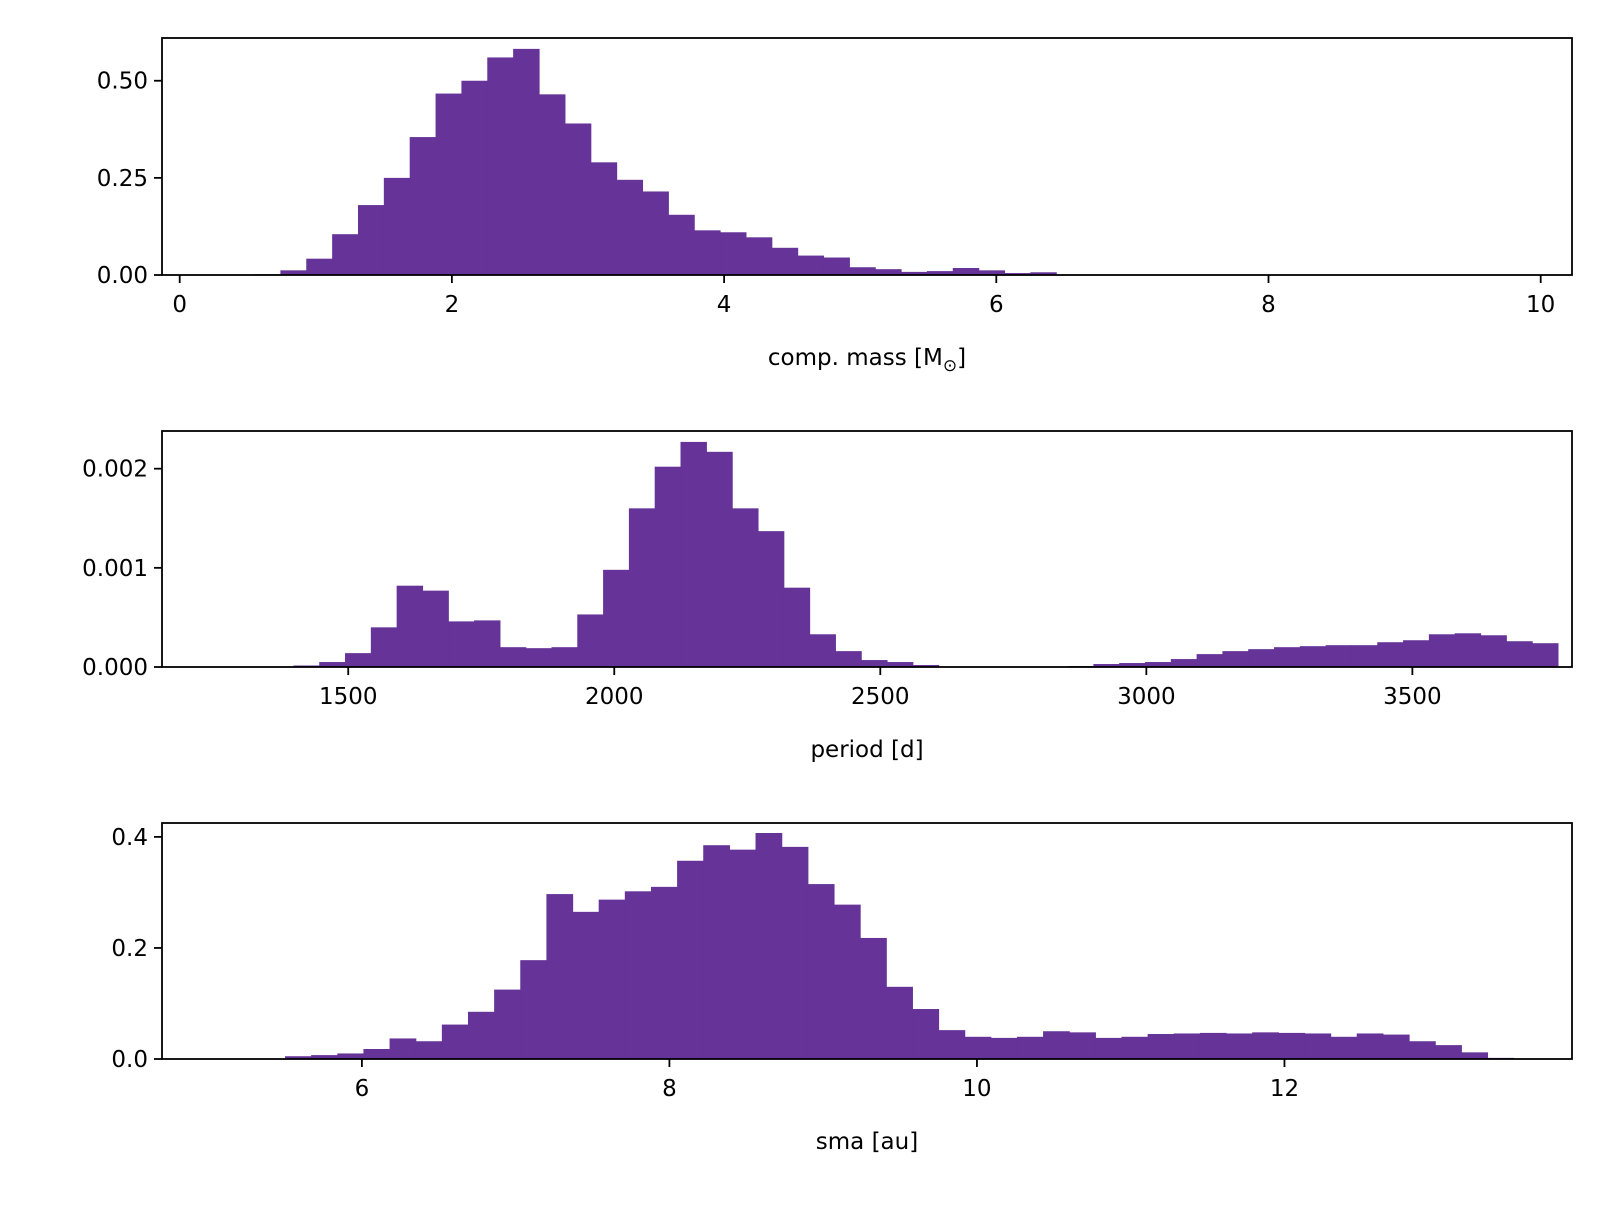 This screenshot has width=1600, height=1205. I want to click on period-y-ticks: 0.000 0.001 0.002, so click(122, 569).